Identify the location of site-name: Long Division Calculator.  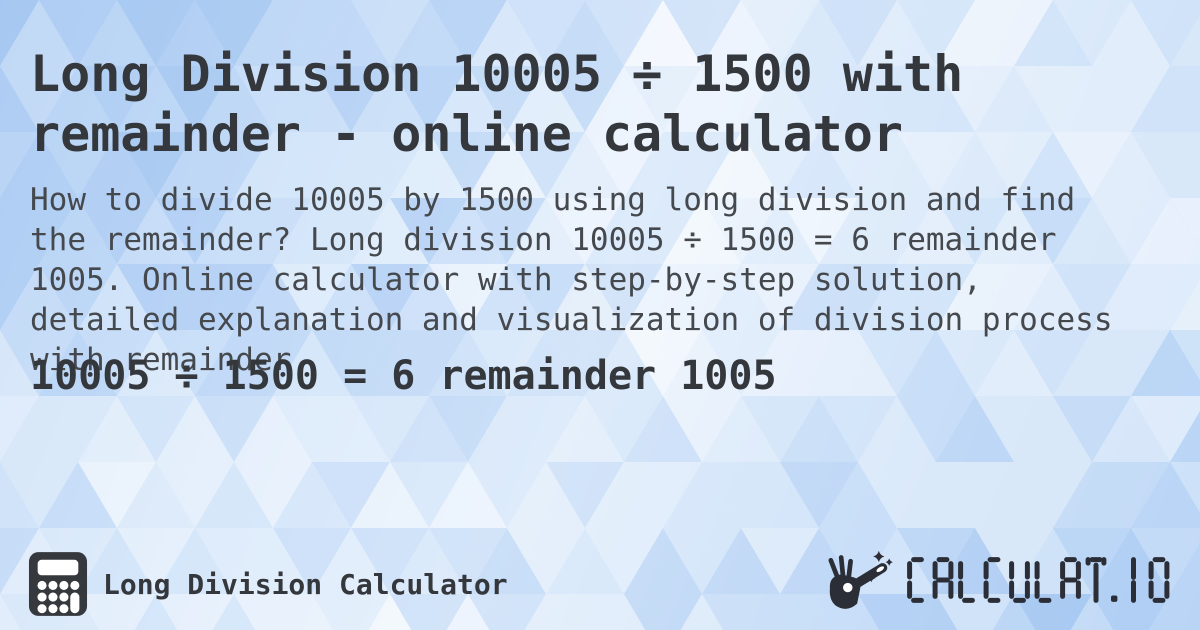
(305, 584).